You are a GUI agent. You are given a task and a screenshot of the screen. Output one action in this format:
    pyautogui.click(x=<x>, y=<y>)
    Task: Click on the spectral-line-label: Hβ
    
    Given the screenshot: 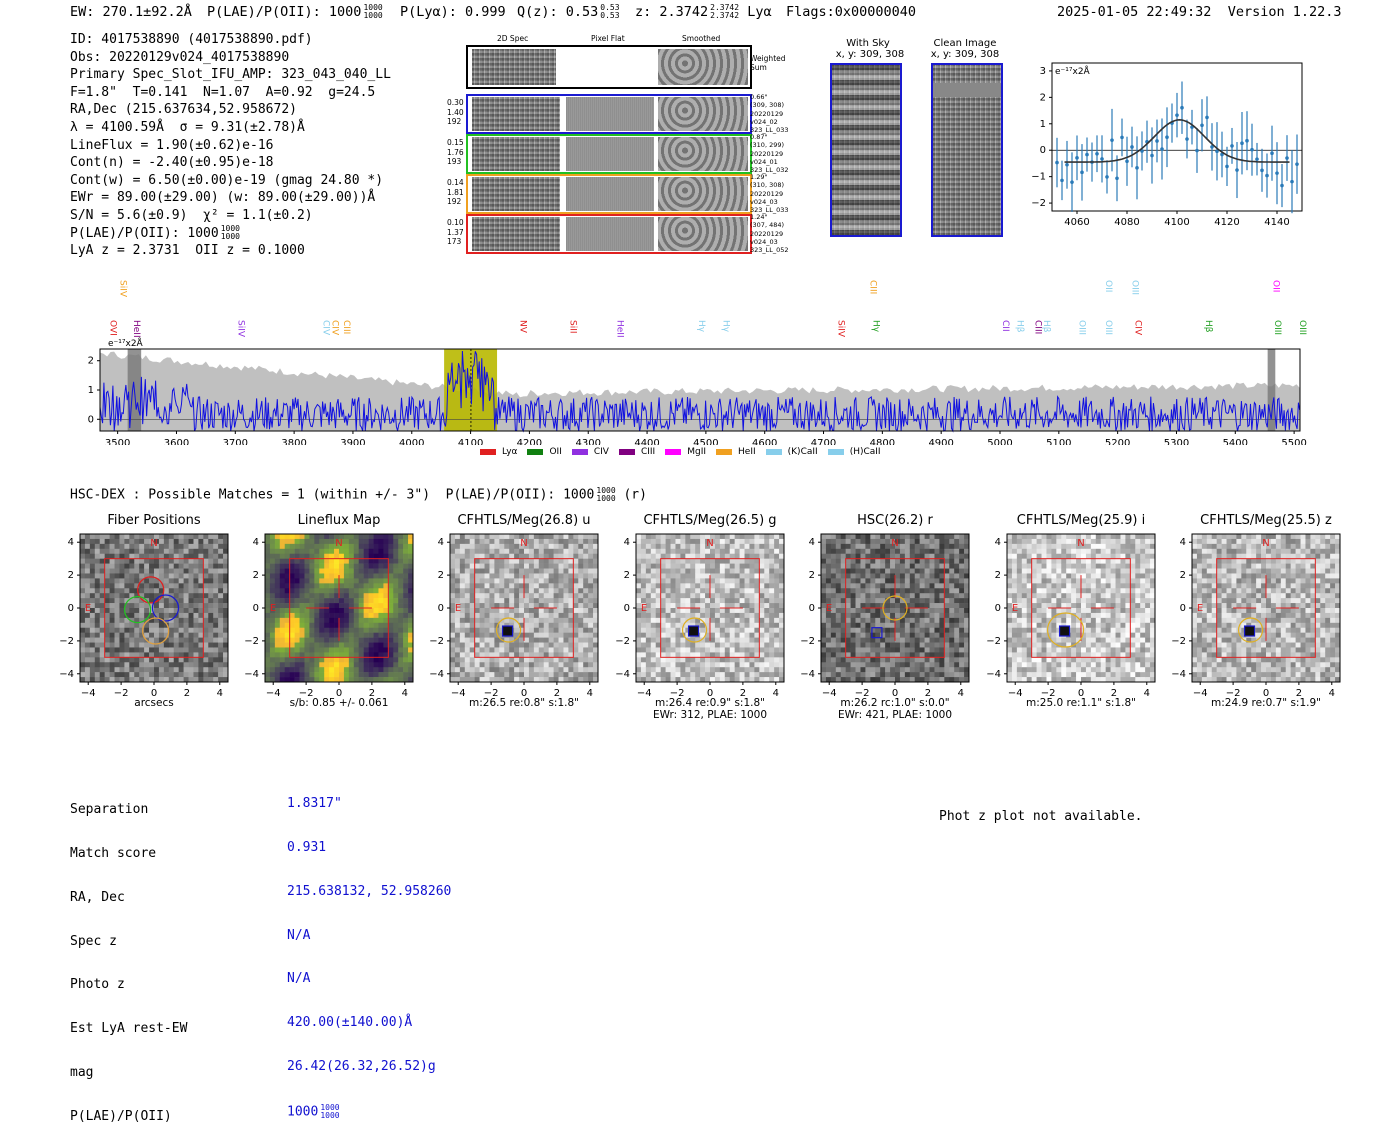 What is the action you would take?
    pyautogui.click(x=1046, y=326)
    